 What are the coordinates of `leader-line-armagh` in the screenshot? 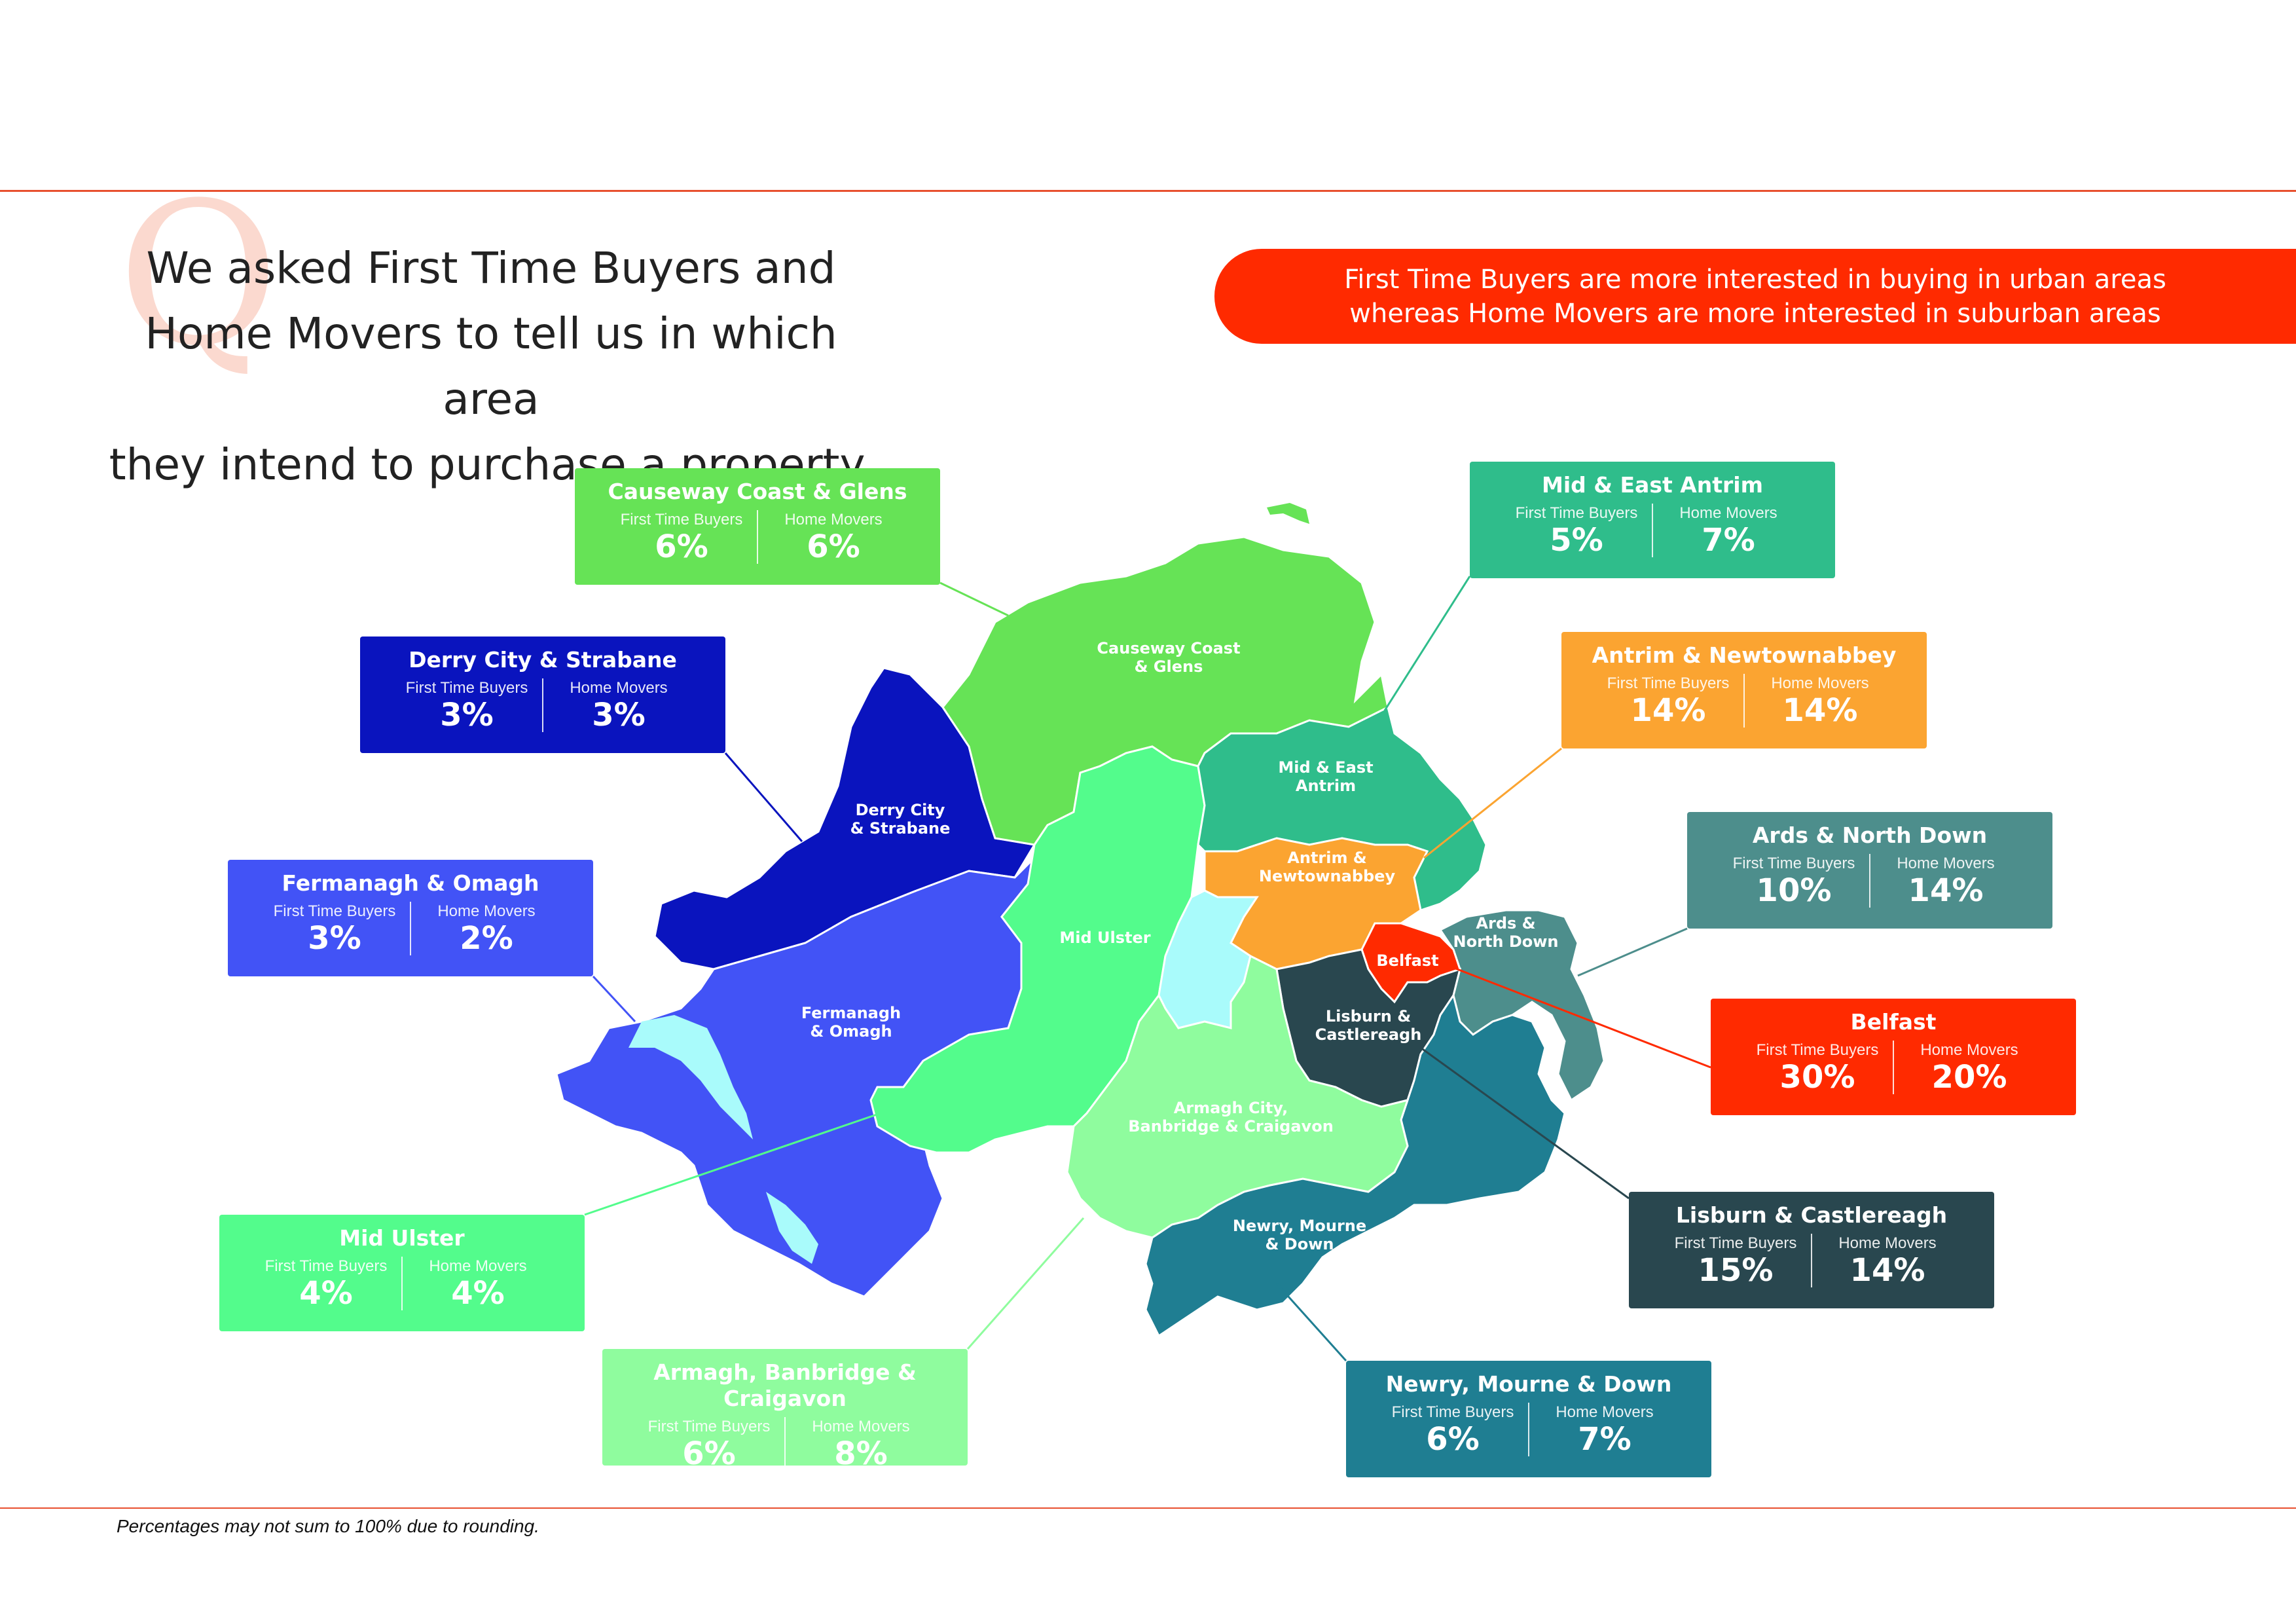 It's located at (1025, 1283).